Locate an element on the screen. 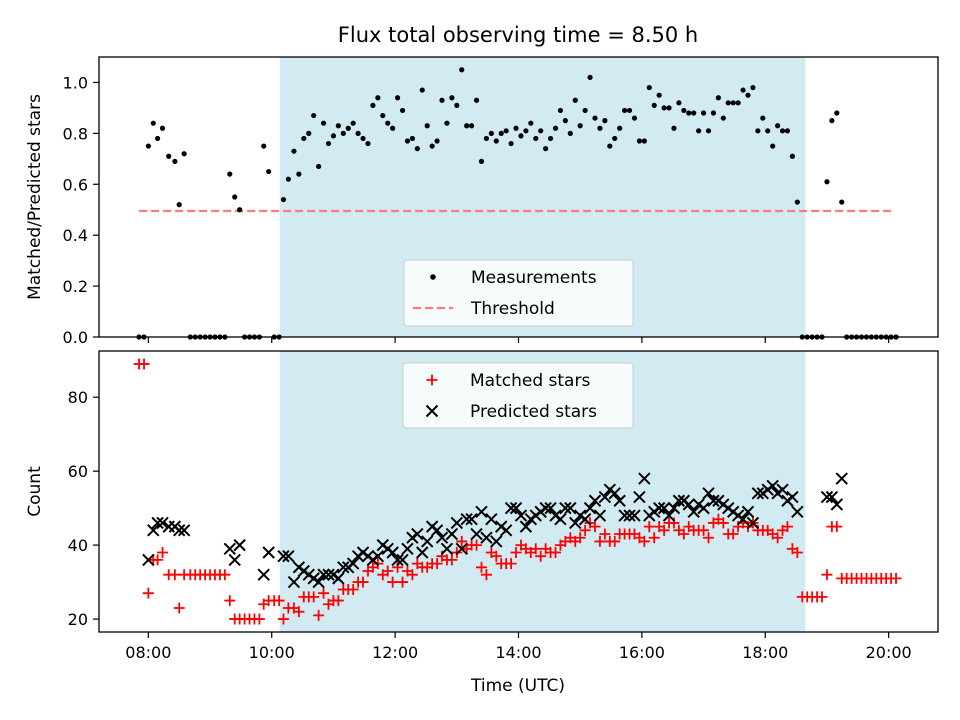 The image size is (960, 720). legend-label: Matched stars is located at coordinates (530, 381).